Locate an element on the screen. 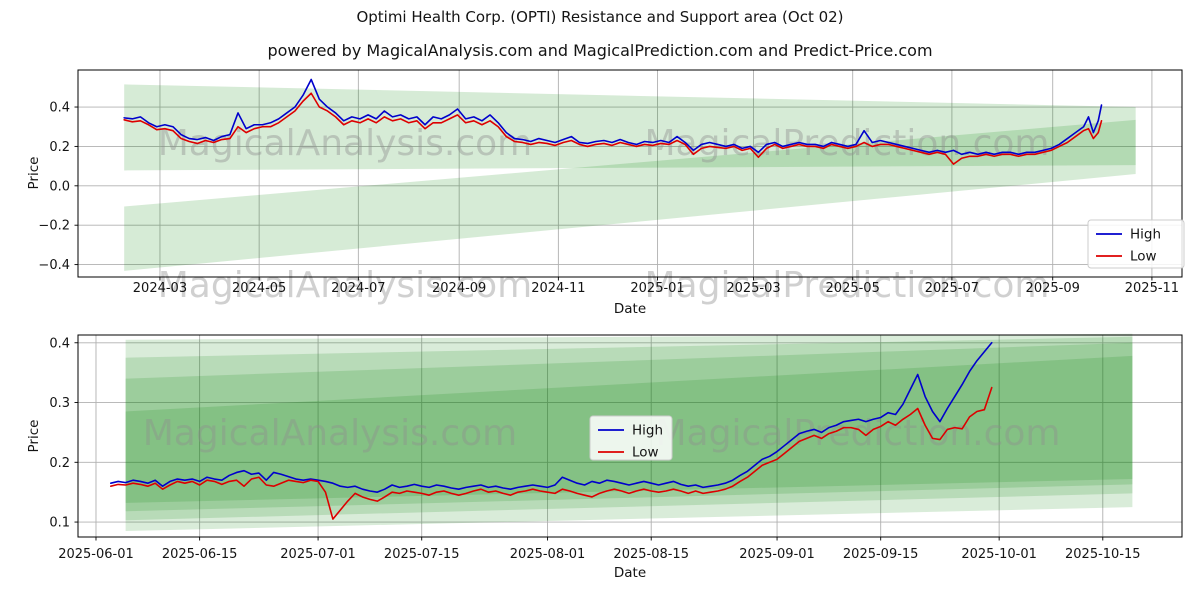  legend-box is located at coordinates (631, 438).